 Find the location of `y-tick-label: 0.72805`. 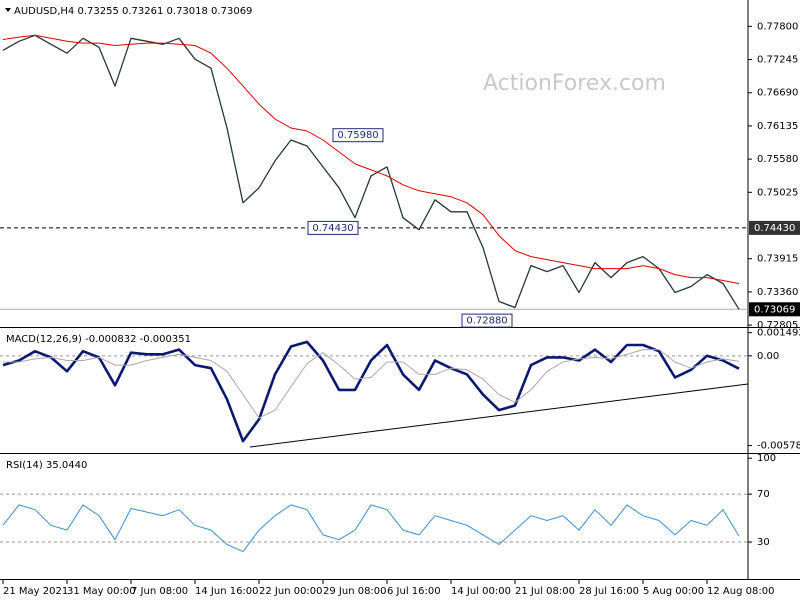

y-tick-label: 0.72805 is located at coordinates (777, 325).